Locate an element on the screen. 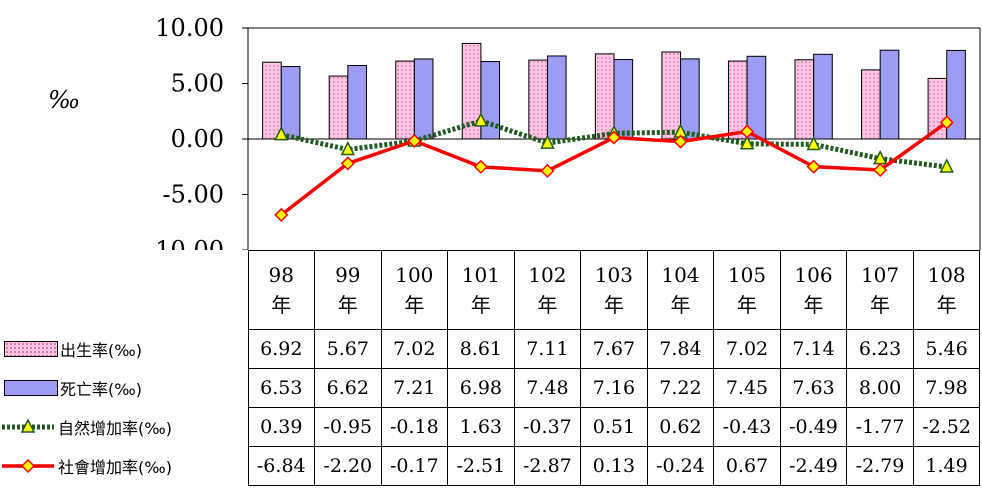 The image size is (982, 495). table-cell: -1.77 is located at coordinates (880, 427).